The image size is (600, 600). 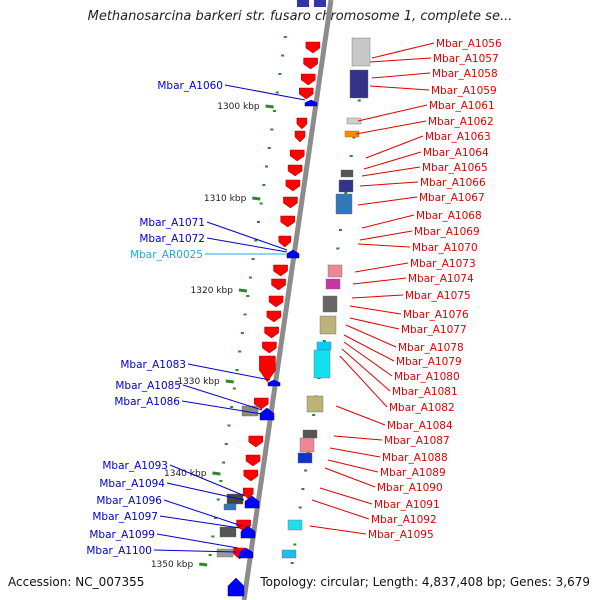 I want to click on gene-label: Mbar_A1080, so click(x=427, y=377).